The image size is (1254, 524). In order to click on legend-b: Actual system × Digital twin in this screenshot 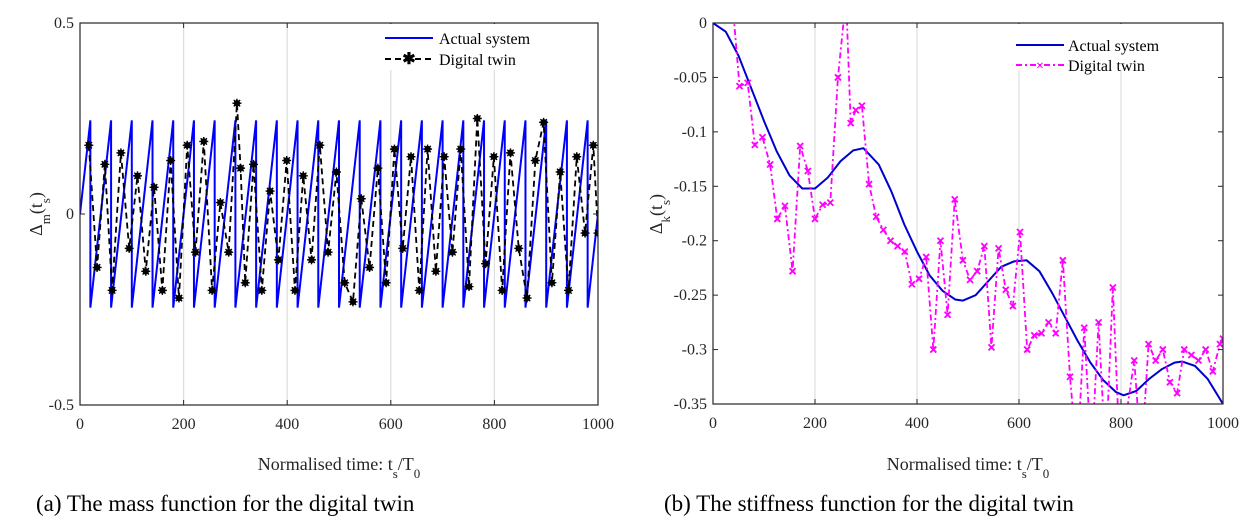, I will do `click(1115, 49)`.